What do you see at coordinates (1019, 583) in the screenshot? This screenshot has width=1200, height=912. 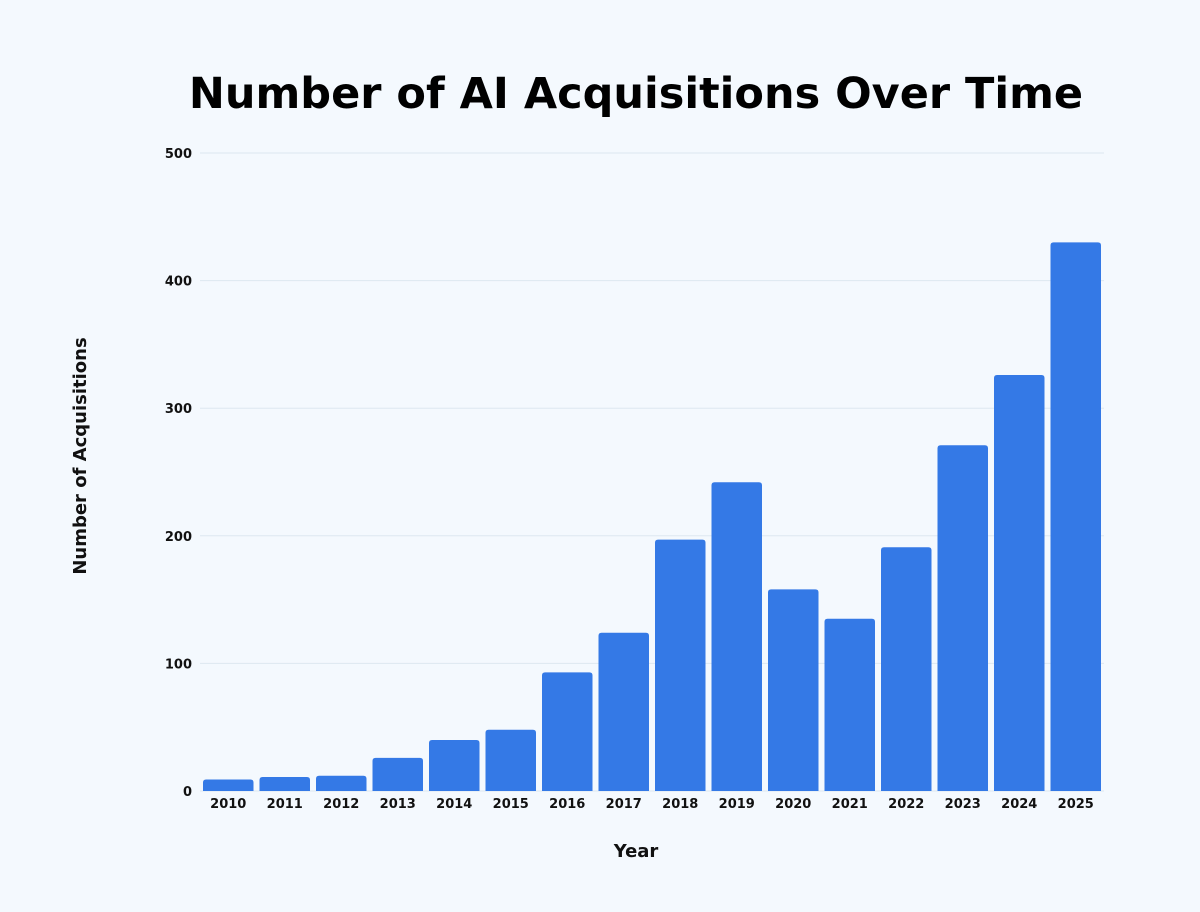 I see `bar-2024` at bounding box center [1019, 583].